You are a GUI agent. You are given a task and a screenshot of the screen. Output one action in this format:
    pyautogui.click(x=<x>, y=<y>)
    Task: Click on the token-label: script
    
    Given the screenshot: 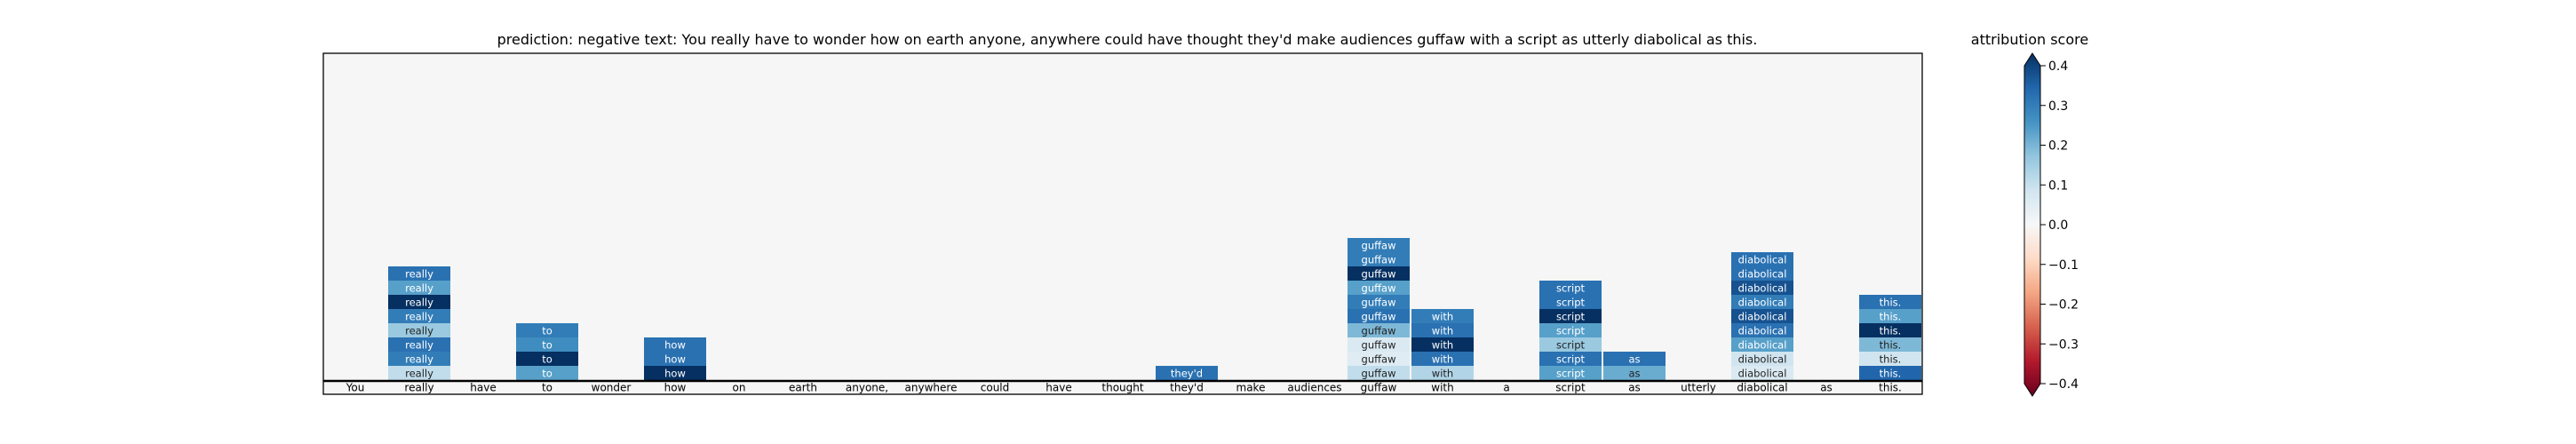 What is the action you would take?
    pyautogui.click(x=1570, y=388)
    